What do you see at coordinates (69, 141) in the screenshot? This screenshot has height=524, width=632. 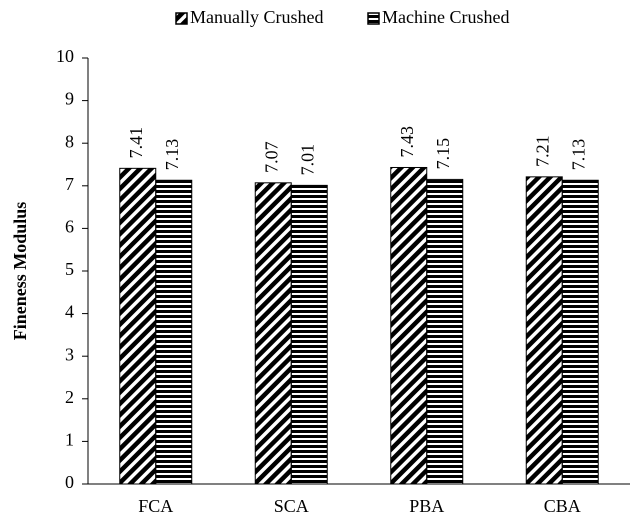 I see `y-tick-label: 8` at bounding box center [69, 141].